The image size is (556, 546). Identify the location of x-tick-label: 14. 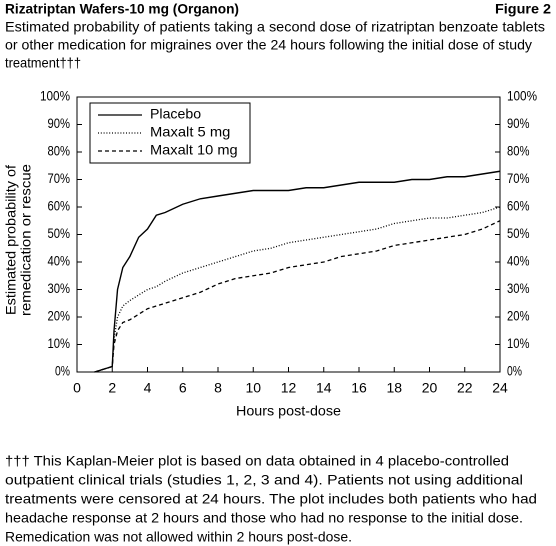
(324, 388).